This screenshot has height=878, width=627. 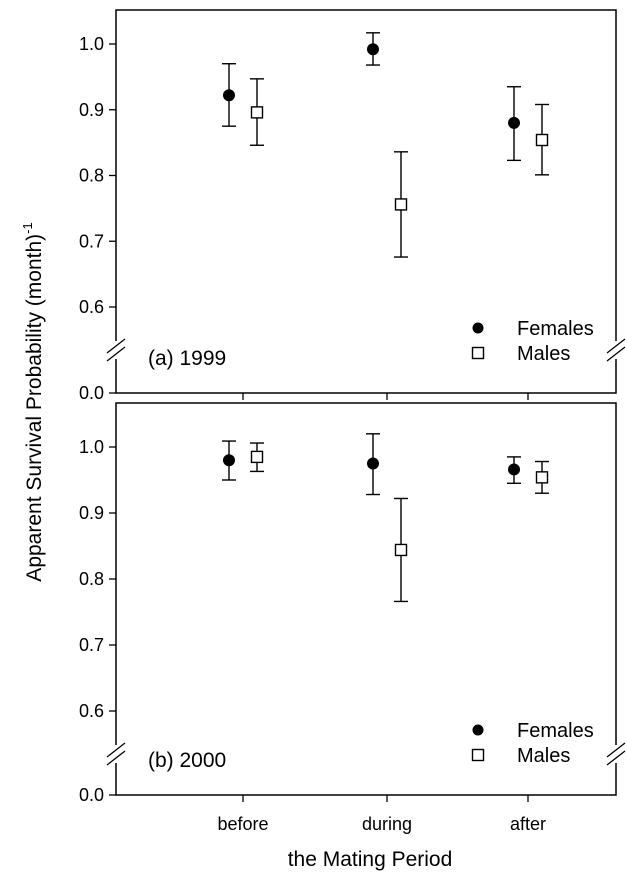 What do you see at coordinates (370, 859) in the screenshot?
I see `x-axis-label: the Mating Period` at bounding box center [370, 859].